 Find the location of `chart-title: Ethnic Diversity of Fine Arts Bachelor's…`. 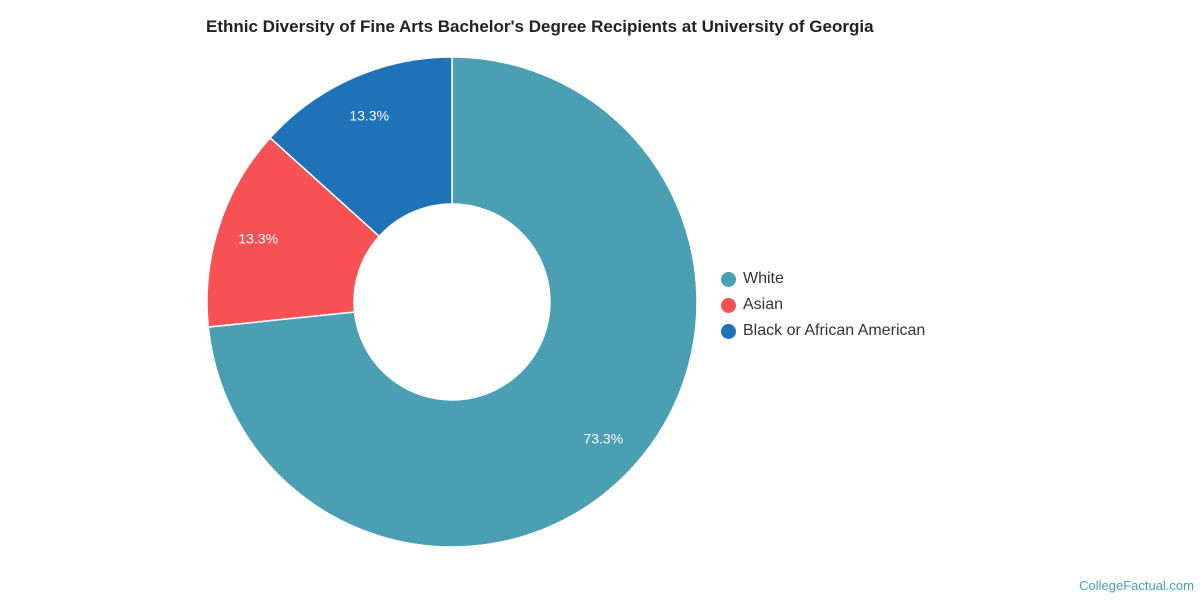

chart-title: Ethnic Diversity of Fine Arts Bachelor's… is located at coordinates (540, 26).